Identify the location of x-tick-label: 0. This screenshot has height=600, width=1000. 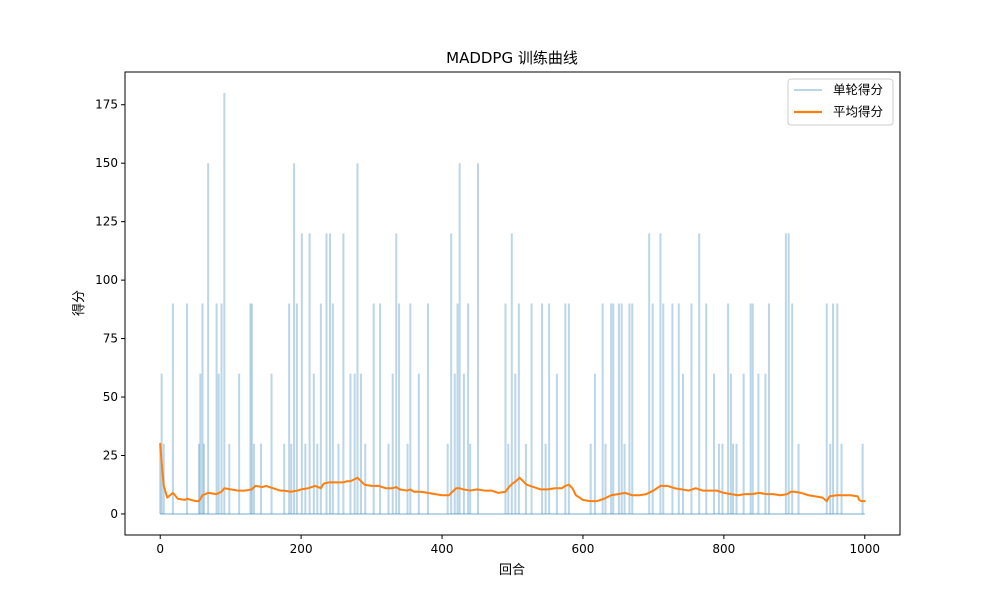
(160, 549).